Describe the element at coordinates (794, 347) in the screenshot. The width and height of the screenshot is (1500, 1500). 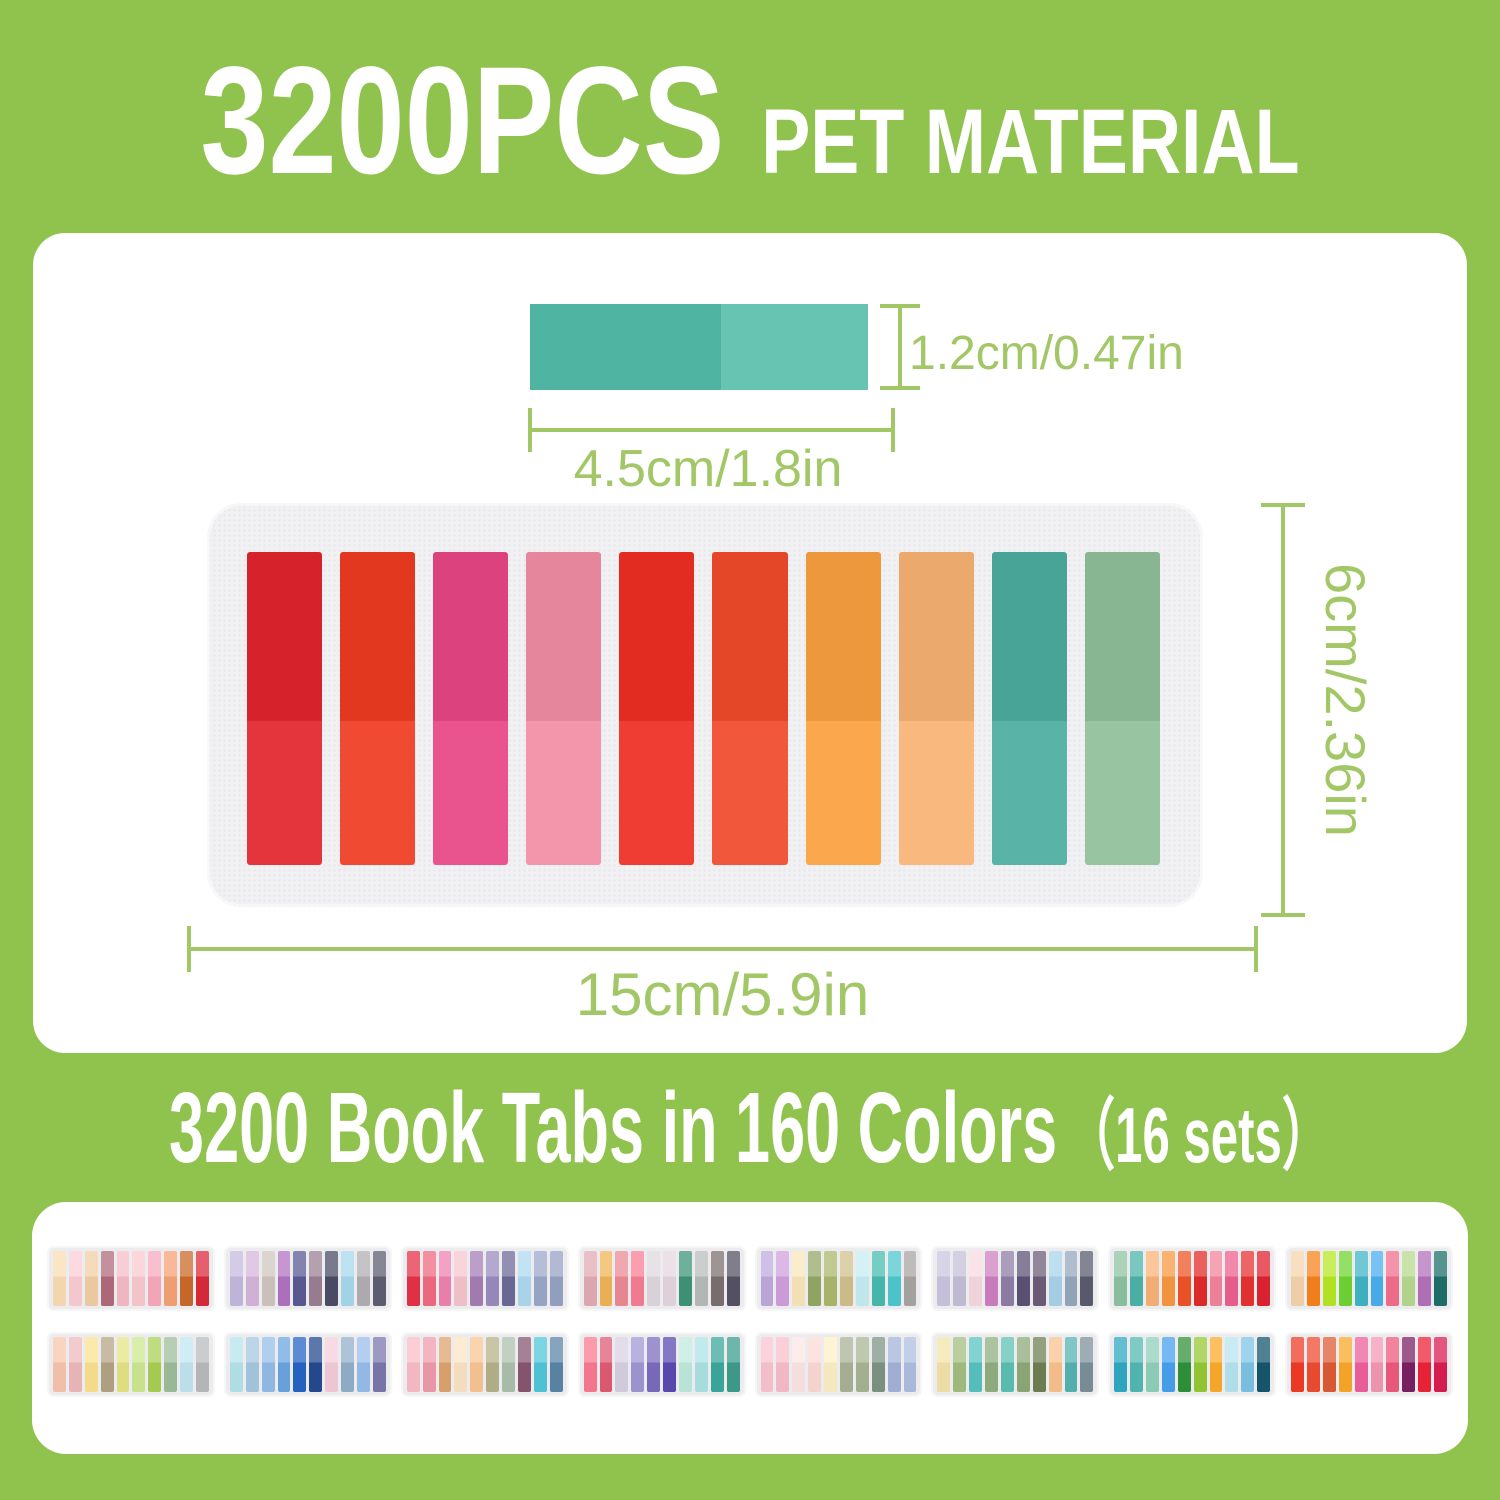
I see `sample-tab-right-half` at that location.